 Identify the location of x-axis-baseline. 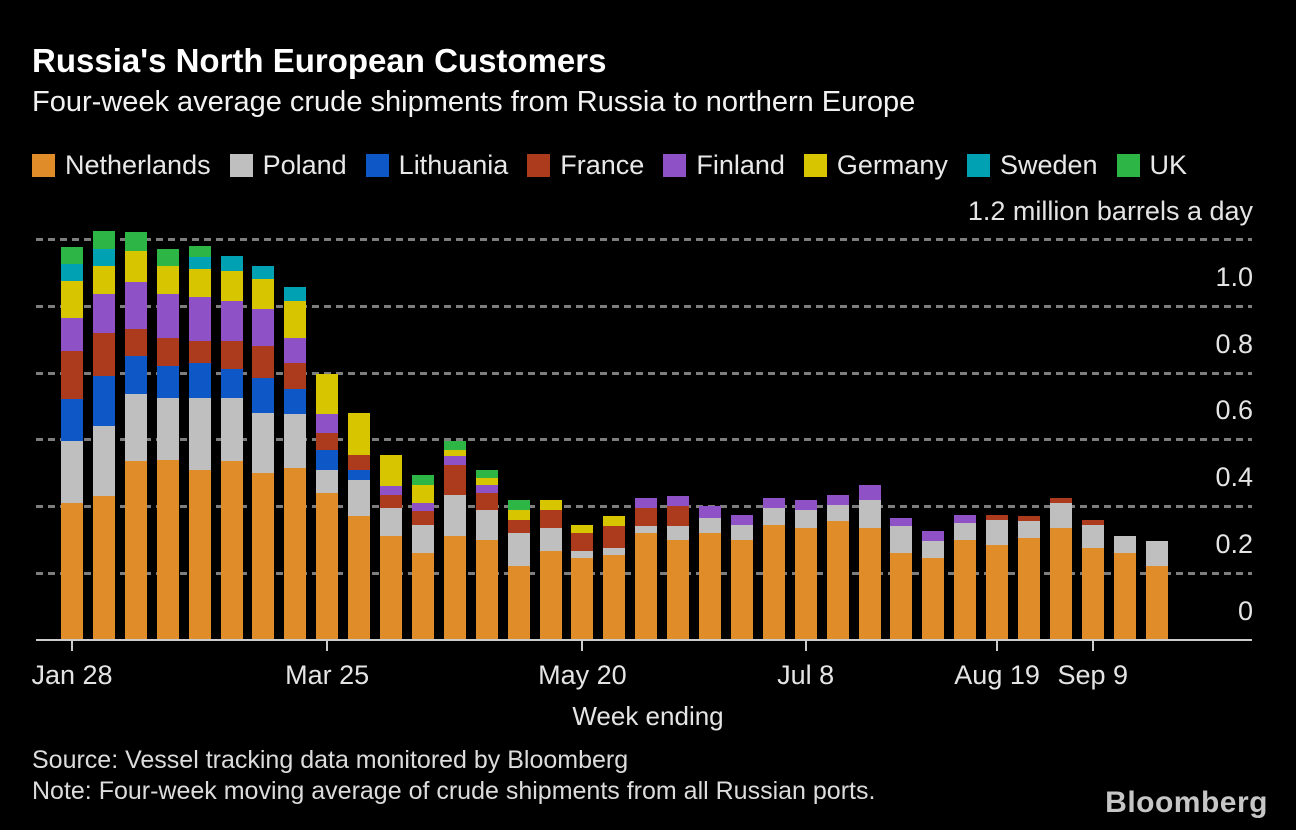
(644, 640).